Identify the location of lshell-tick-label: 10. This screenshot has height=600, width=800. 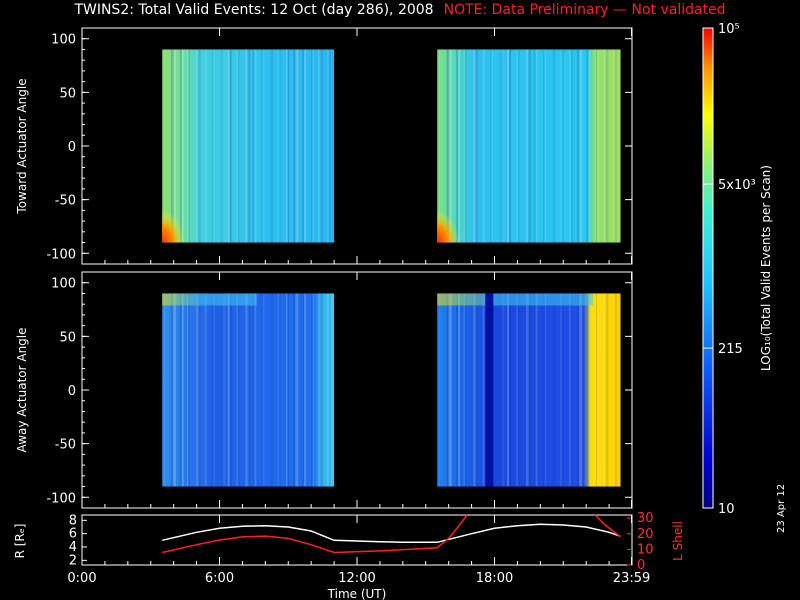
(645, 549).